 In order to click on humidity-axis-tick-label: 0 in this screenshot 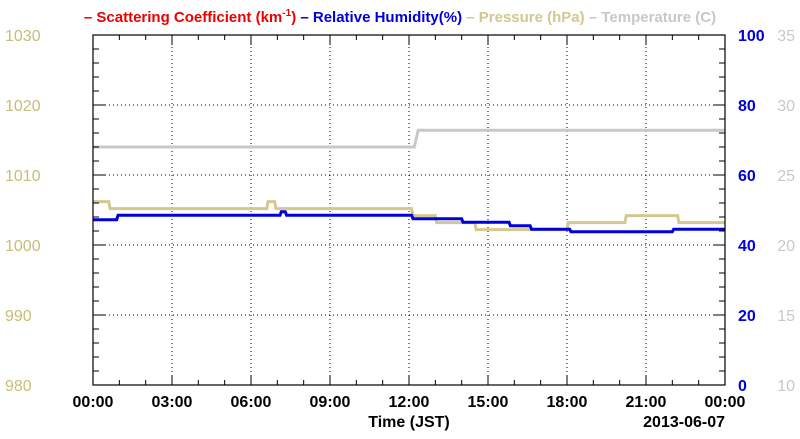, I will do `click(742, 386)`.